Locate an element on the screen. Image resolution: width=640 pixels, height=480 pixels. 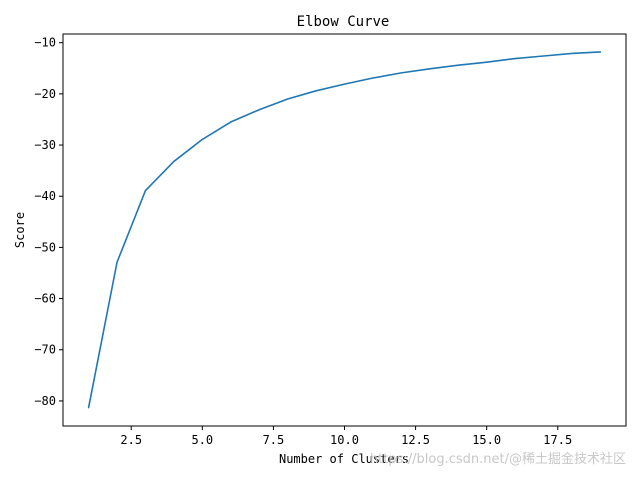
y-tick-label: −30 is located at coordinates (45, 145).